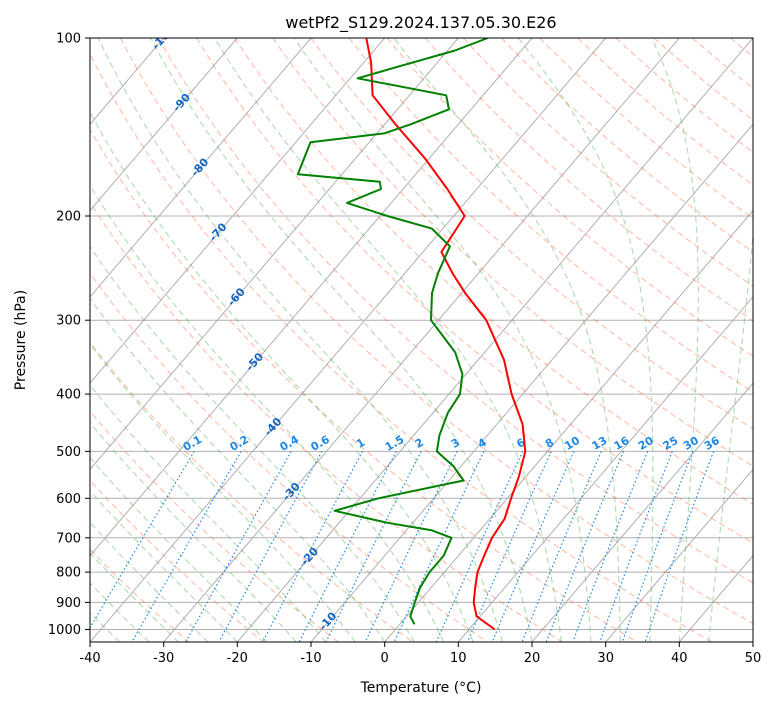 This screenshot has width=775, height=712. Describe the element at coordinates (68, 321) in the screenshot. I see `y-tick-label: 300` at that location.